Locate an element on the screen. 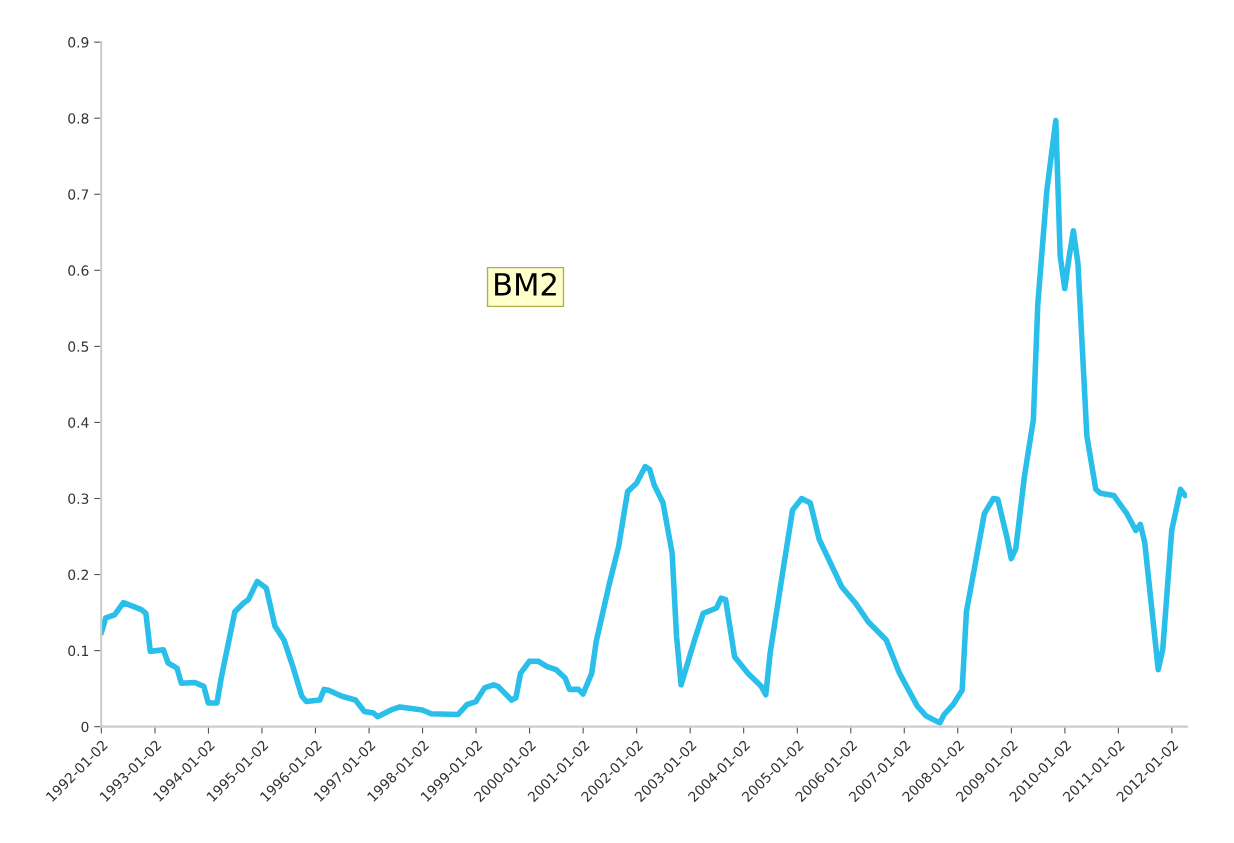 The width and height of the screenshot is (1234, 843). y-tick-label: 0.3 is located at coordinates (78, 498).